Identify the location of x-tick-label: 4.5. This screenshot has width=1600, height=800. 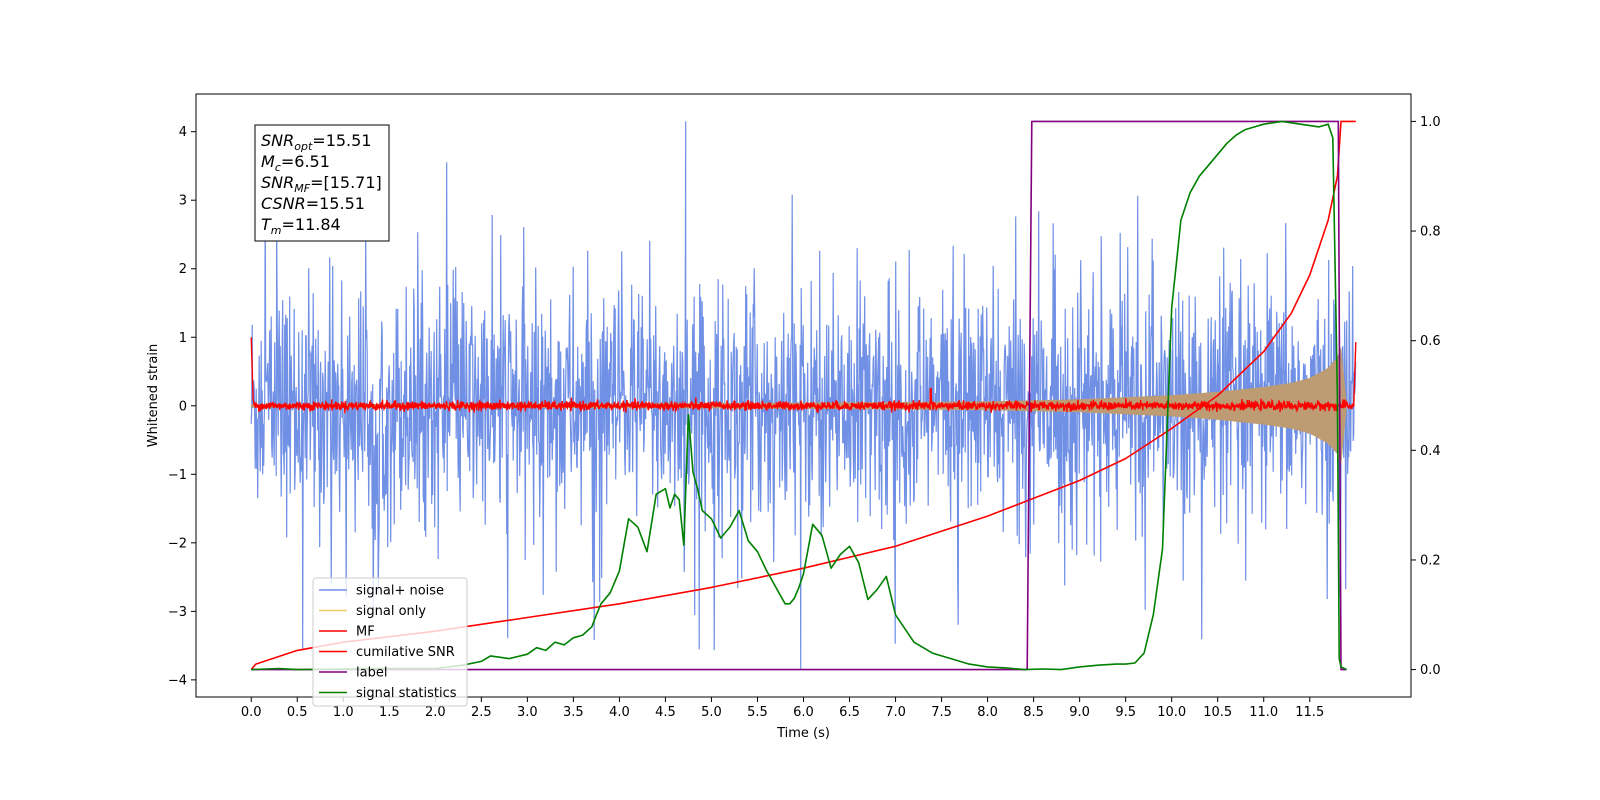
(665, 712).